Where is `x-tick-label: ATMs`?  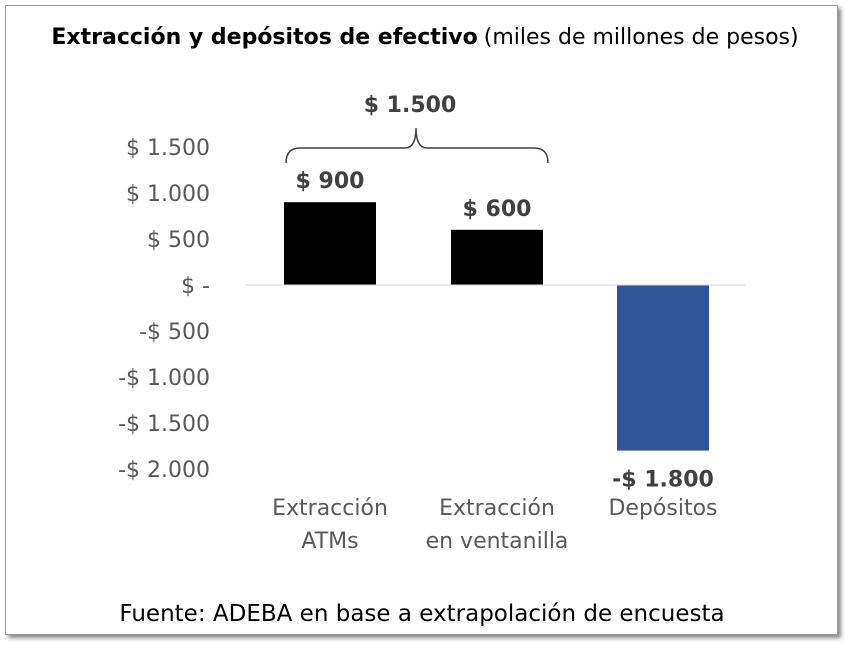 x-tick-label: ATMs is located at coordinates (329, 541).